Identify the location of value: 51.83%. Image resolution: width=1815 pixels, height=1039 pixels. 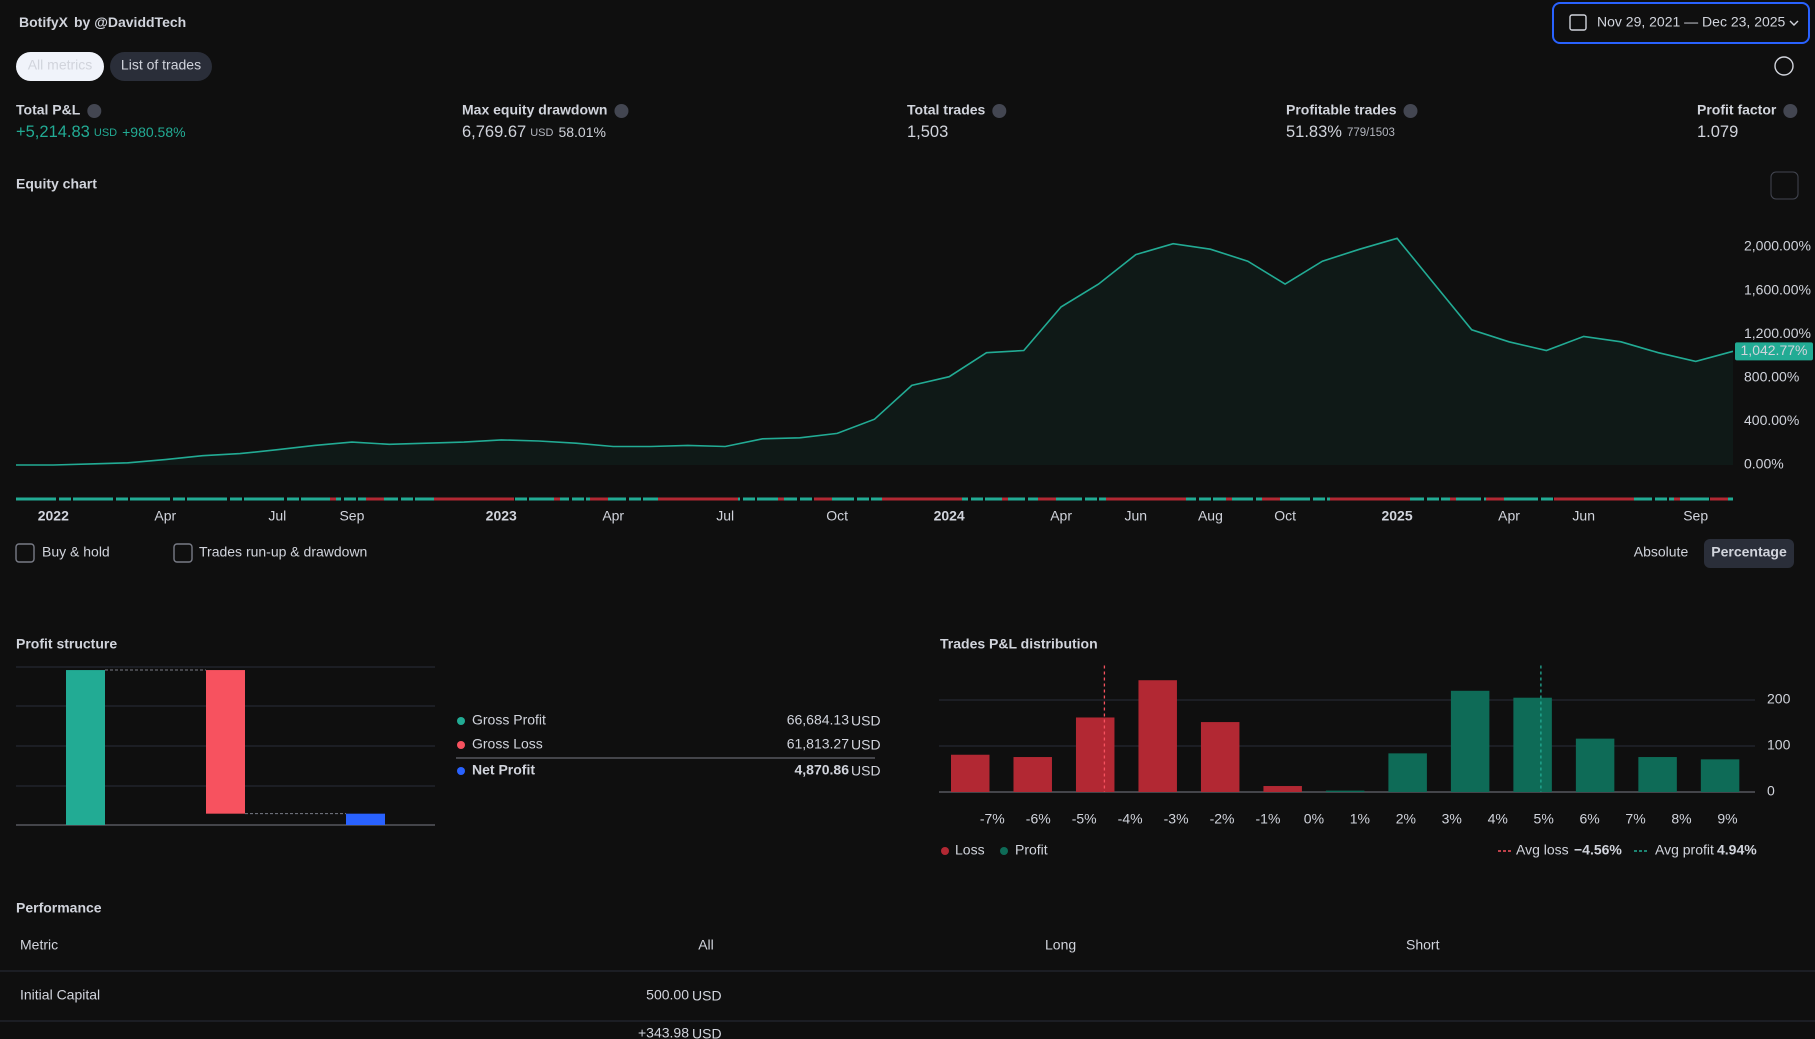
(1314, 132).